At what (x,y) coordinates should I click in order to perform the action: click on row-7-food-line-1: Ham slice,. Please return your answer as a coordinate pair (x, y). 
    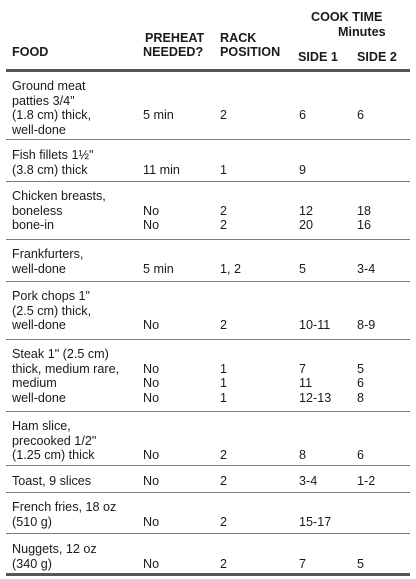
    Looking at the image, I should click on (41, 426).